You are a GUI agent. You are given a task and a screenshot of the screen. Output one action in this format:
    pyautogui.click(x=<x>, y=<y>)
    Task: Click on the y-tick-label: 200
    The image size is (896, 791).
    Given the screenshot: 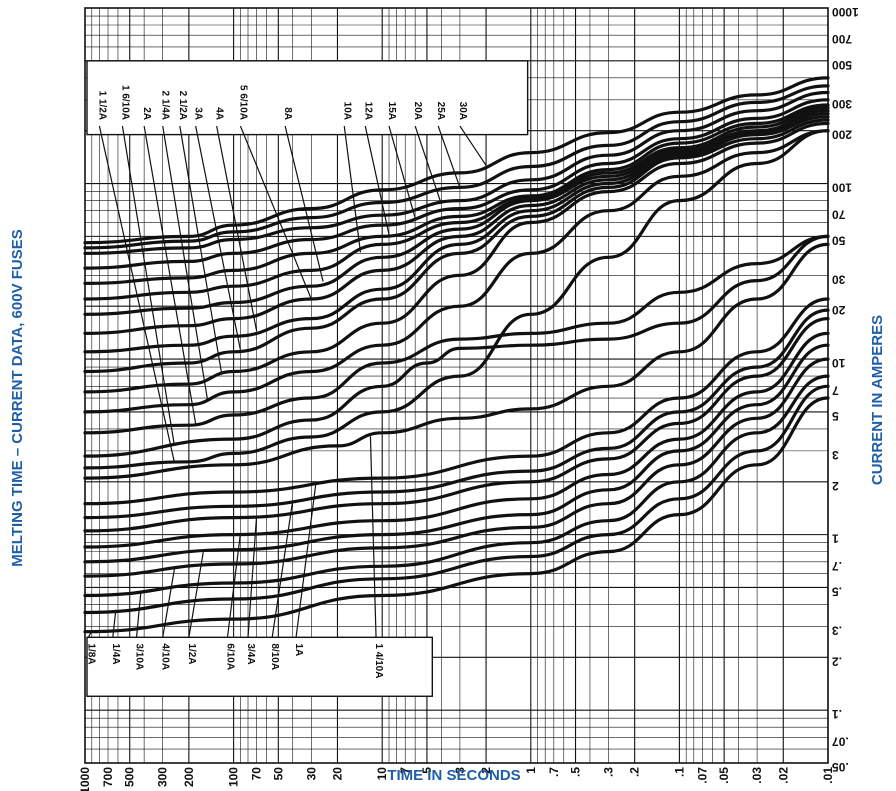 What is the action you would take?
    pyautogui.click(x=842, y=135)
    